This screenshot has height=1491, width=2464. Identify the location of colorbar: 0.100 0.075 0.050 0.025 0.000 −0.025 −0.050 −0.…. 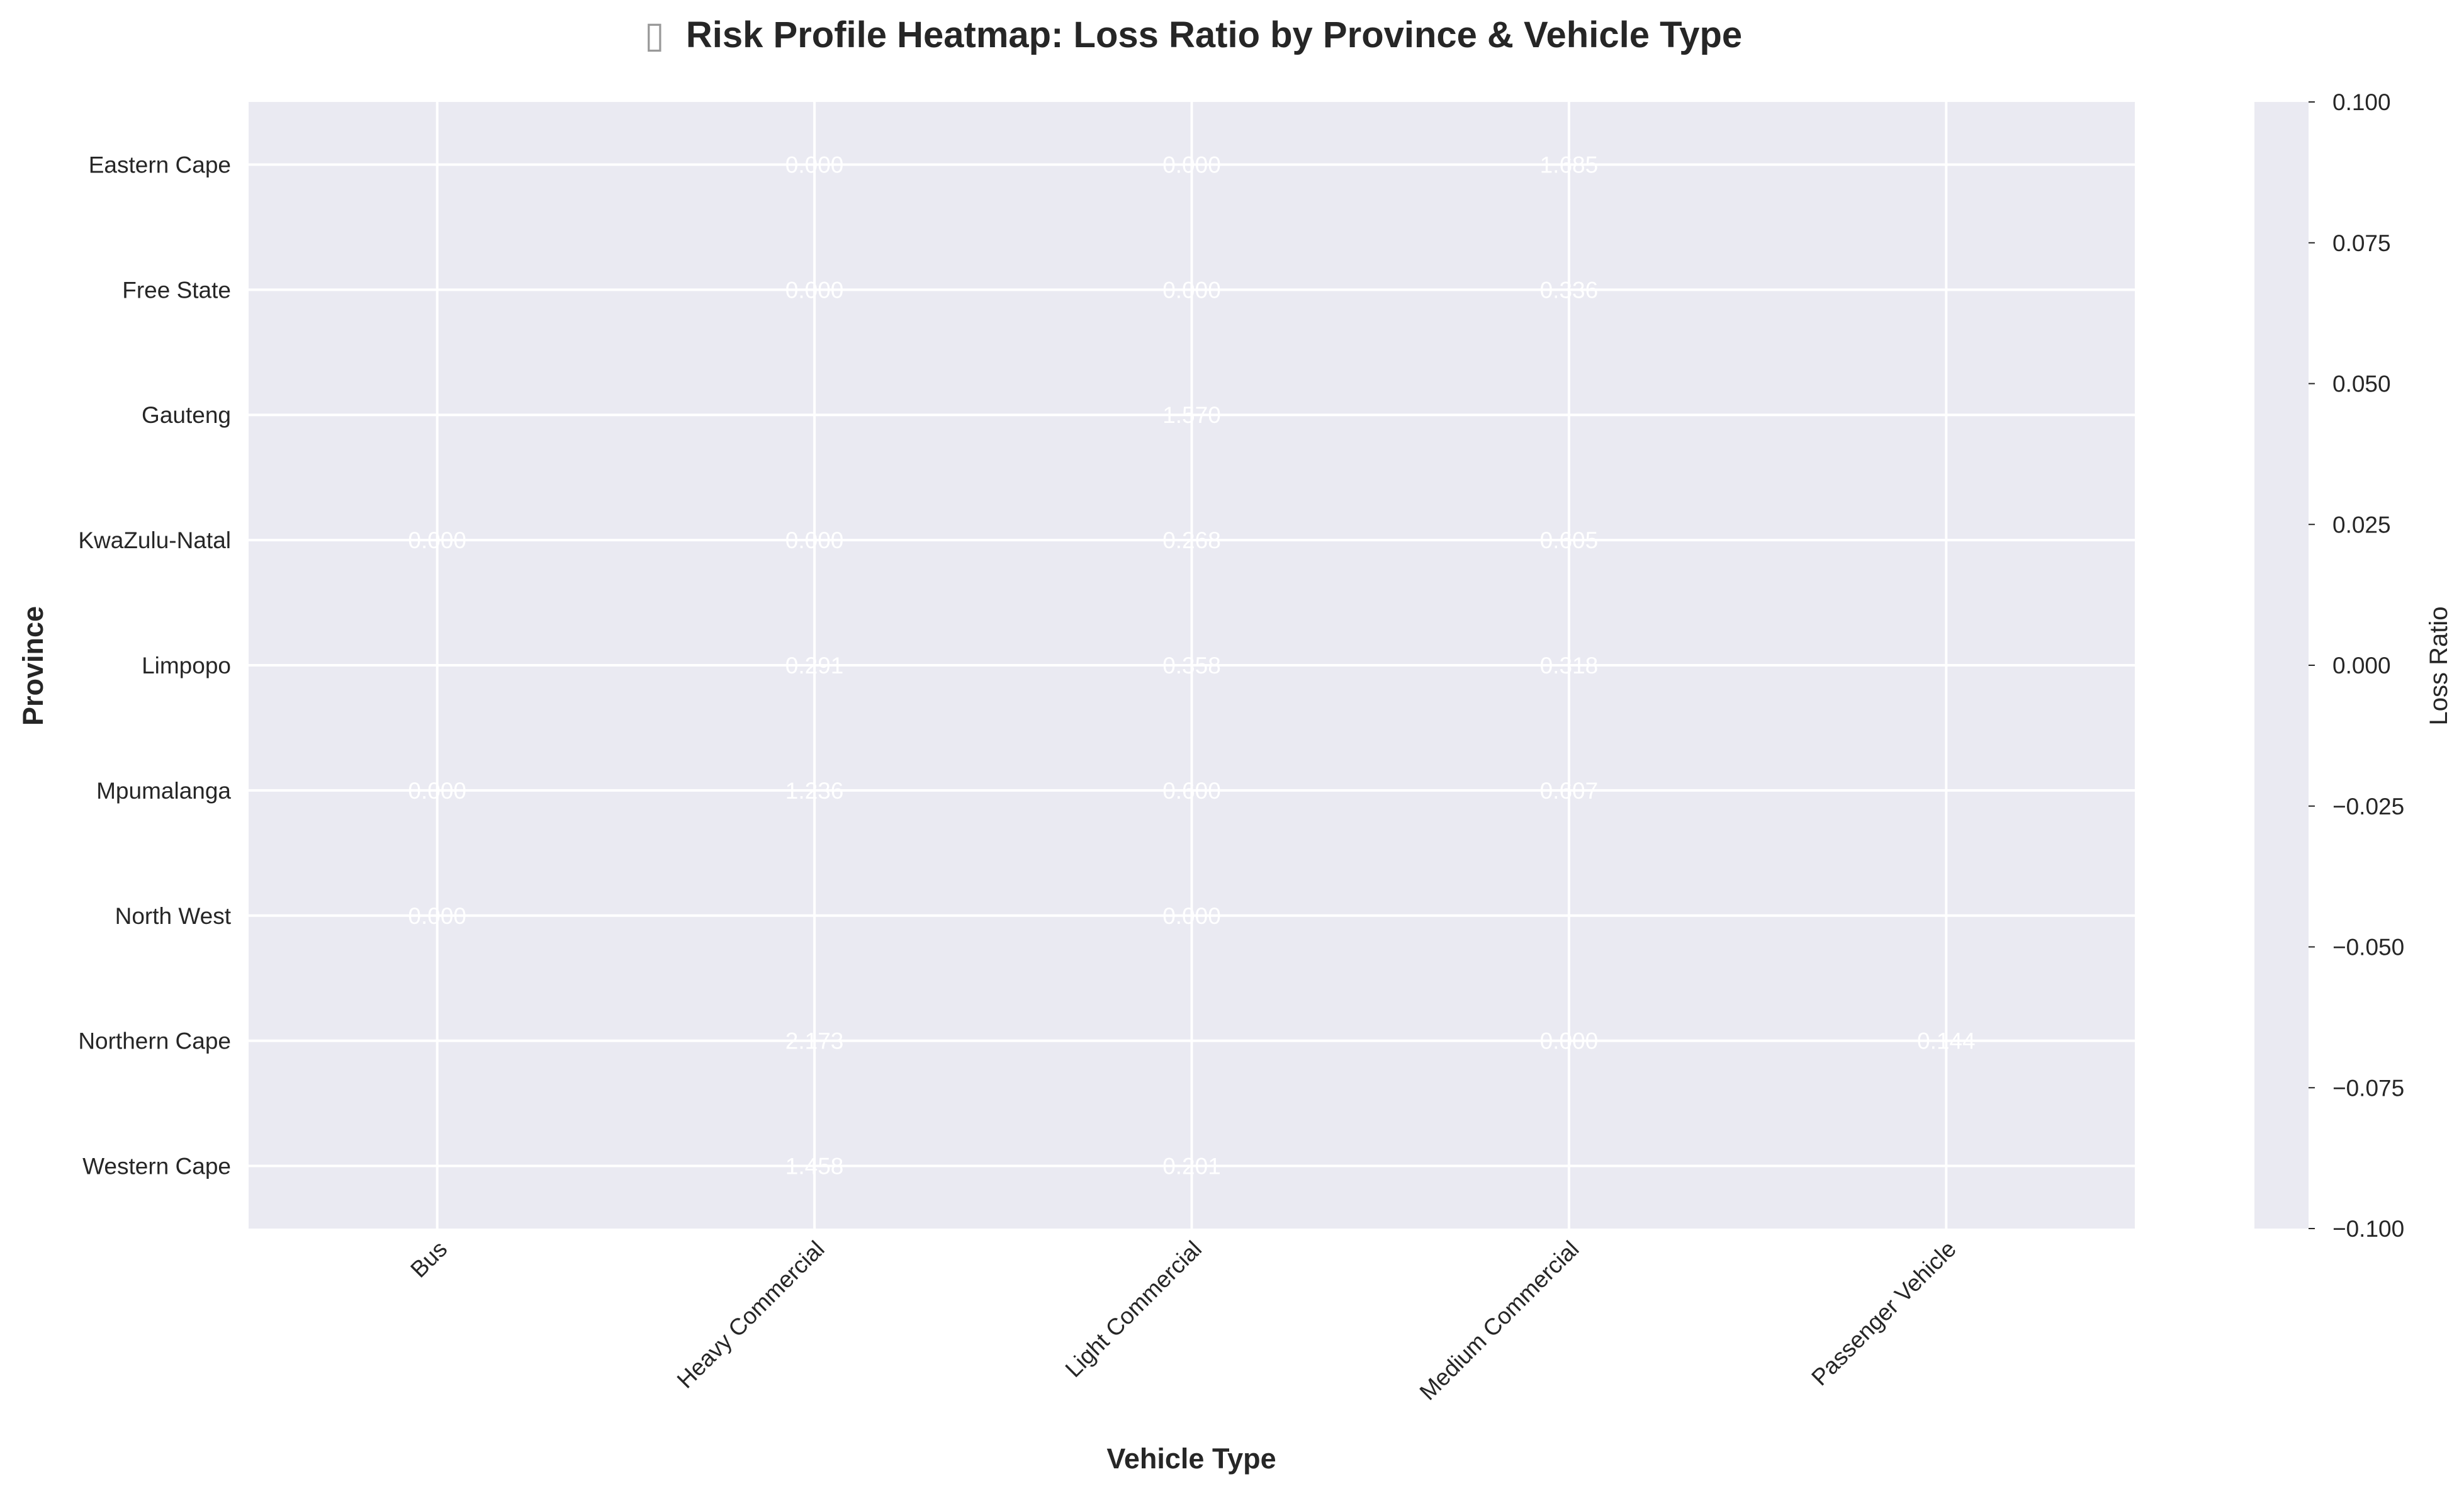
(2329, 665).